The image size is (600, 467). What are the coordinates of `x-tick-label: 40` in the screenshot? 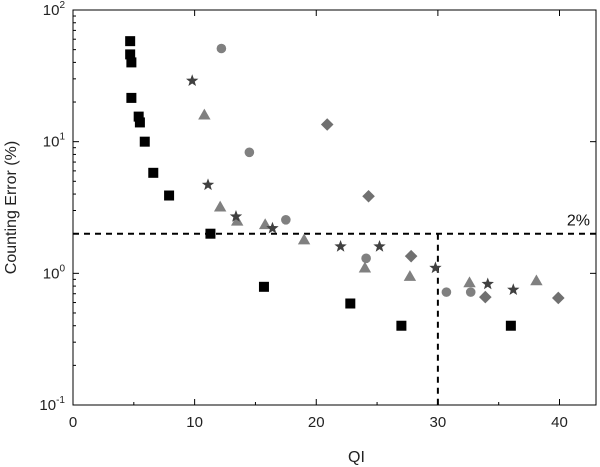 It's located at (559, 422).